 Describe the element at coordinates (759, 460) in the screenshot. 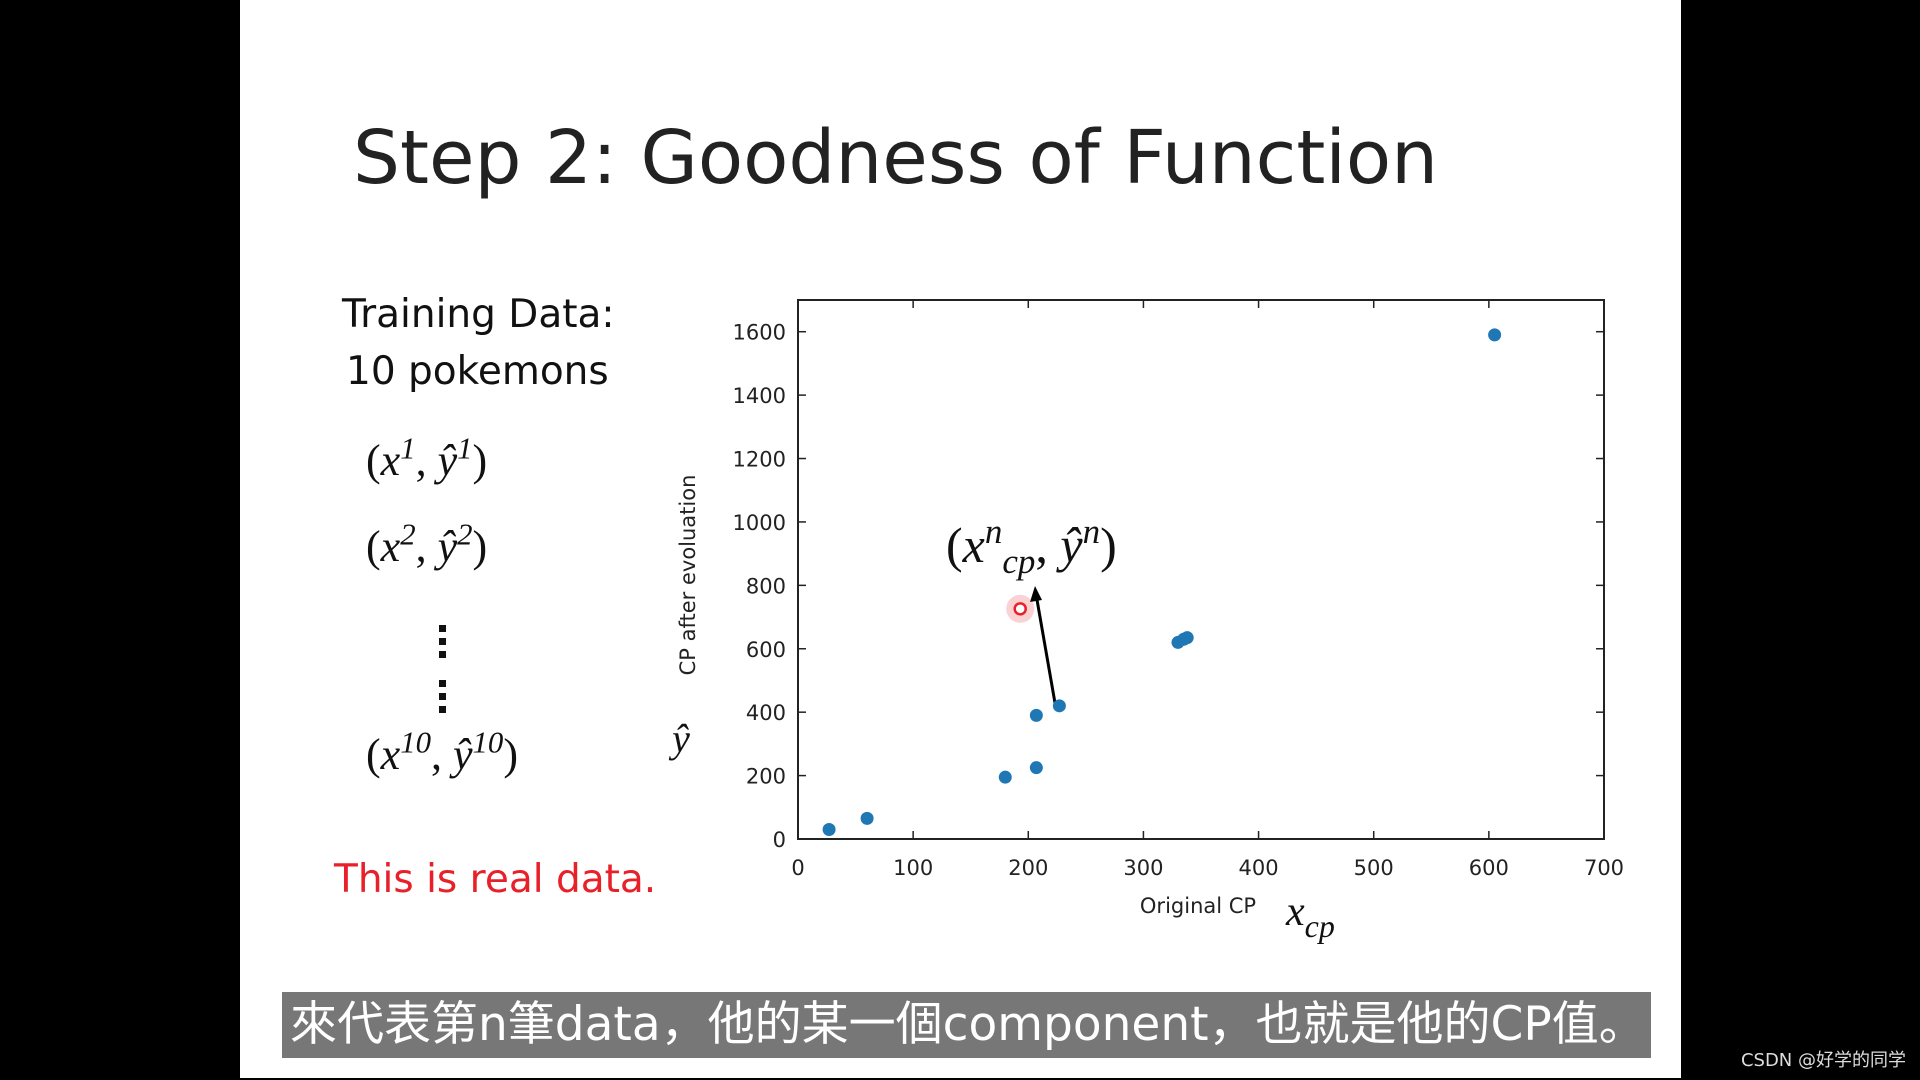

I see `y-tick-label: 1200` at that location.